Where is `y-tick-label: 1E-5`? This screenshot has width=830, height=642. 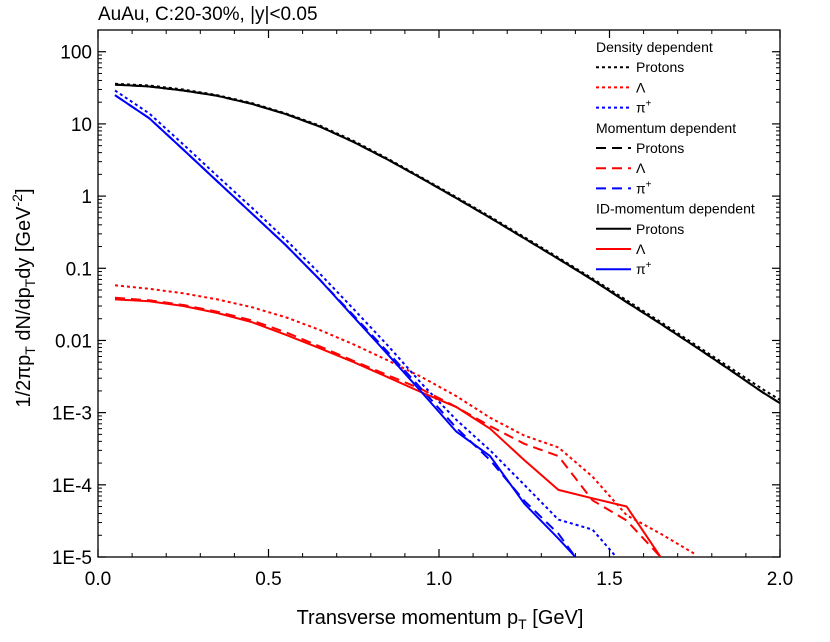 y-tick-label: 1E-5 is located at coordinates (72, 558).